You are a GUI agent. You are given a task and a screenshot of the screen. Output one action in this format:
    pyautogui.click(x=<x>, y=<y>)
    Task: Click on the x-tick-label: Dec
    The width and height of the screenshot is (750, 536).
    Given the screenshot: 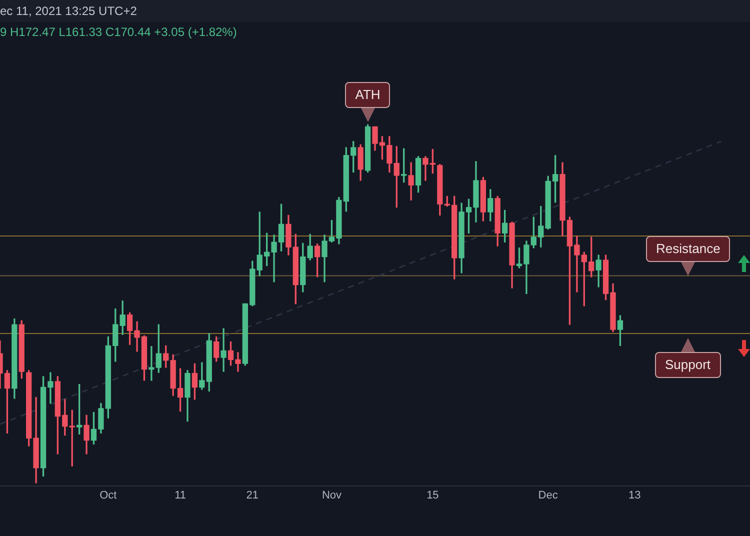 What is the action you would take?
    pyautogui.click(x=548, y=495)
    